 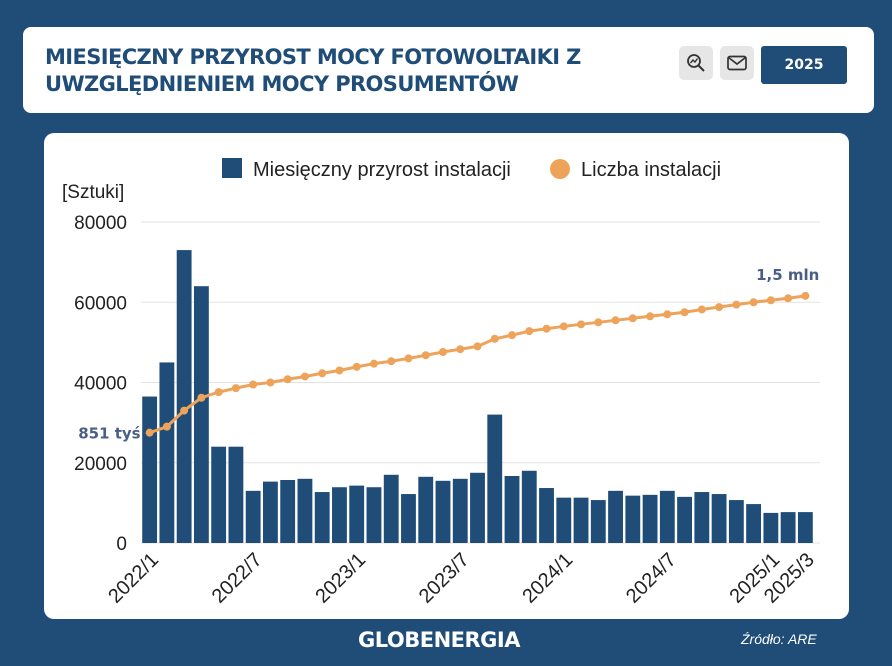 I want to click on x-tick-label: 2024/7, so click(x=651, y=578).